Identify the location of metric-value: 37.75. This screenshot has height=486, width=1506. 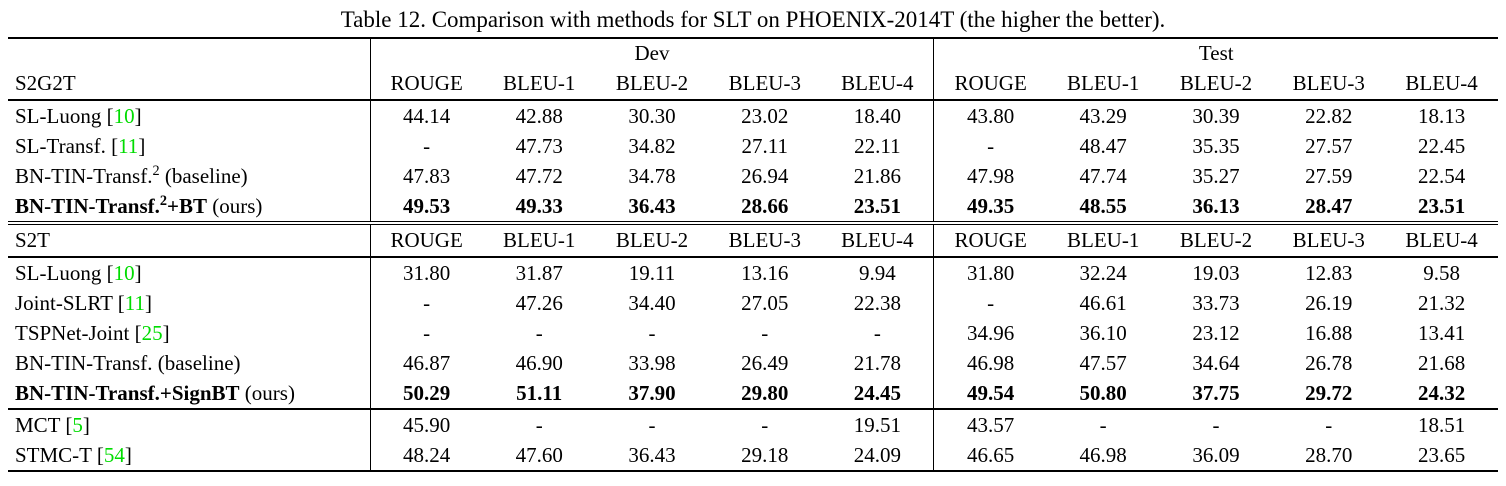
(1216, 393).